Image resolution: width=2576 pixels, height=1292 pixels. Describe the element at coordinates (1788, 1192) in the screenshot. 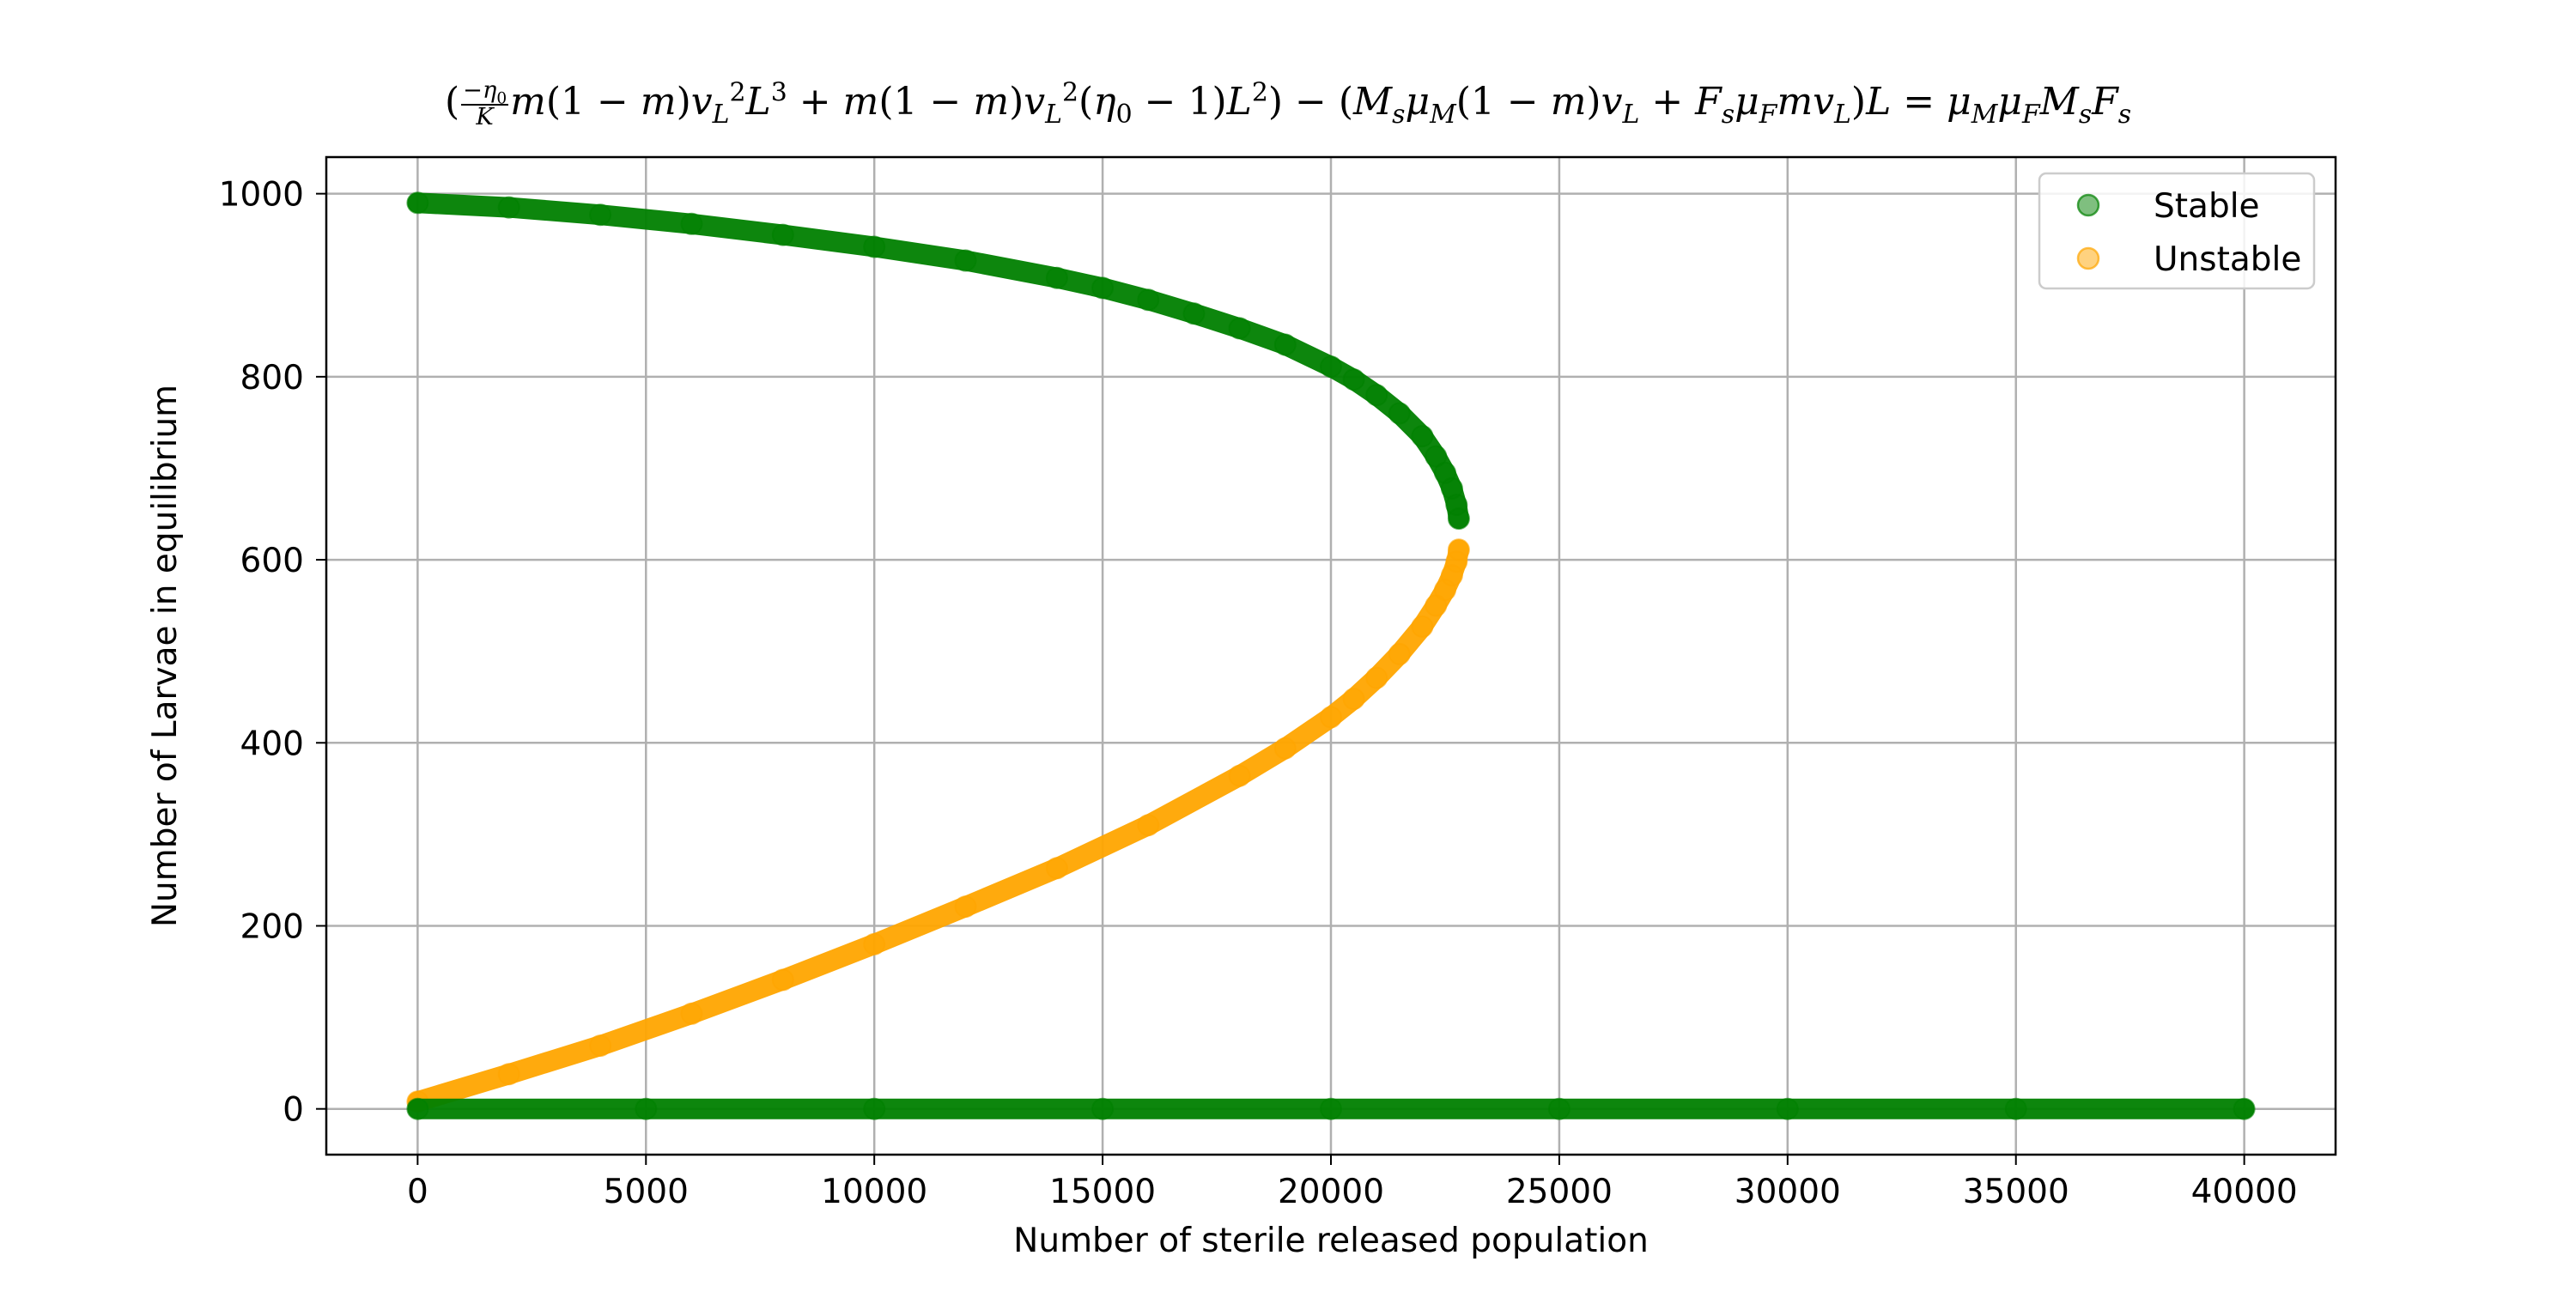

I see `x-tick-label: 30000` at that location.